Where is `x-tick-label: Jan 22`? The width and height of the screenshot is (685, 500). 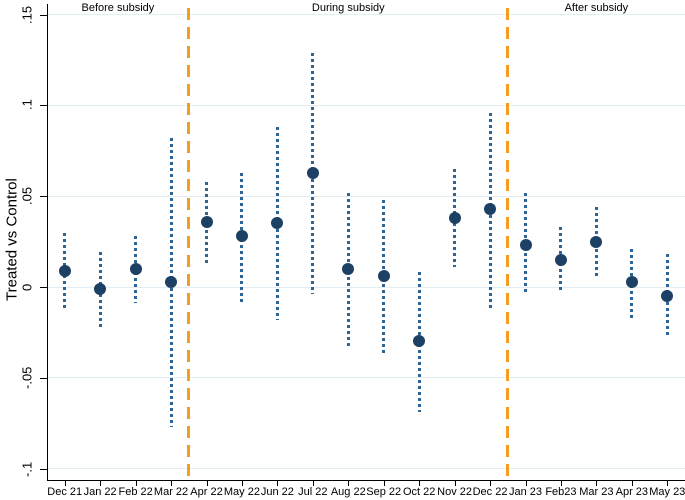
x-tick-label: Jan 22 is located at coordinates (100, 492).